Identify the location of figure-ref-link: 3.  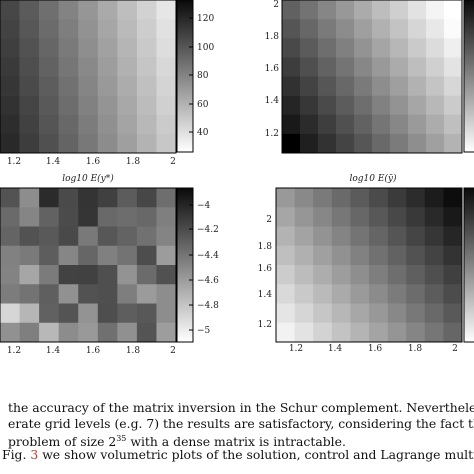
(34, 454).